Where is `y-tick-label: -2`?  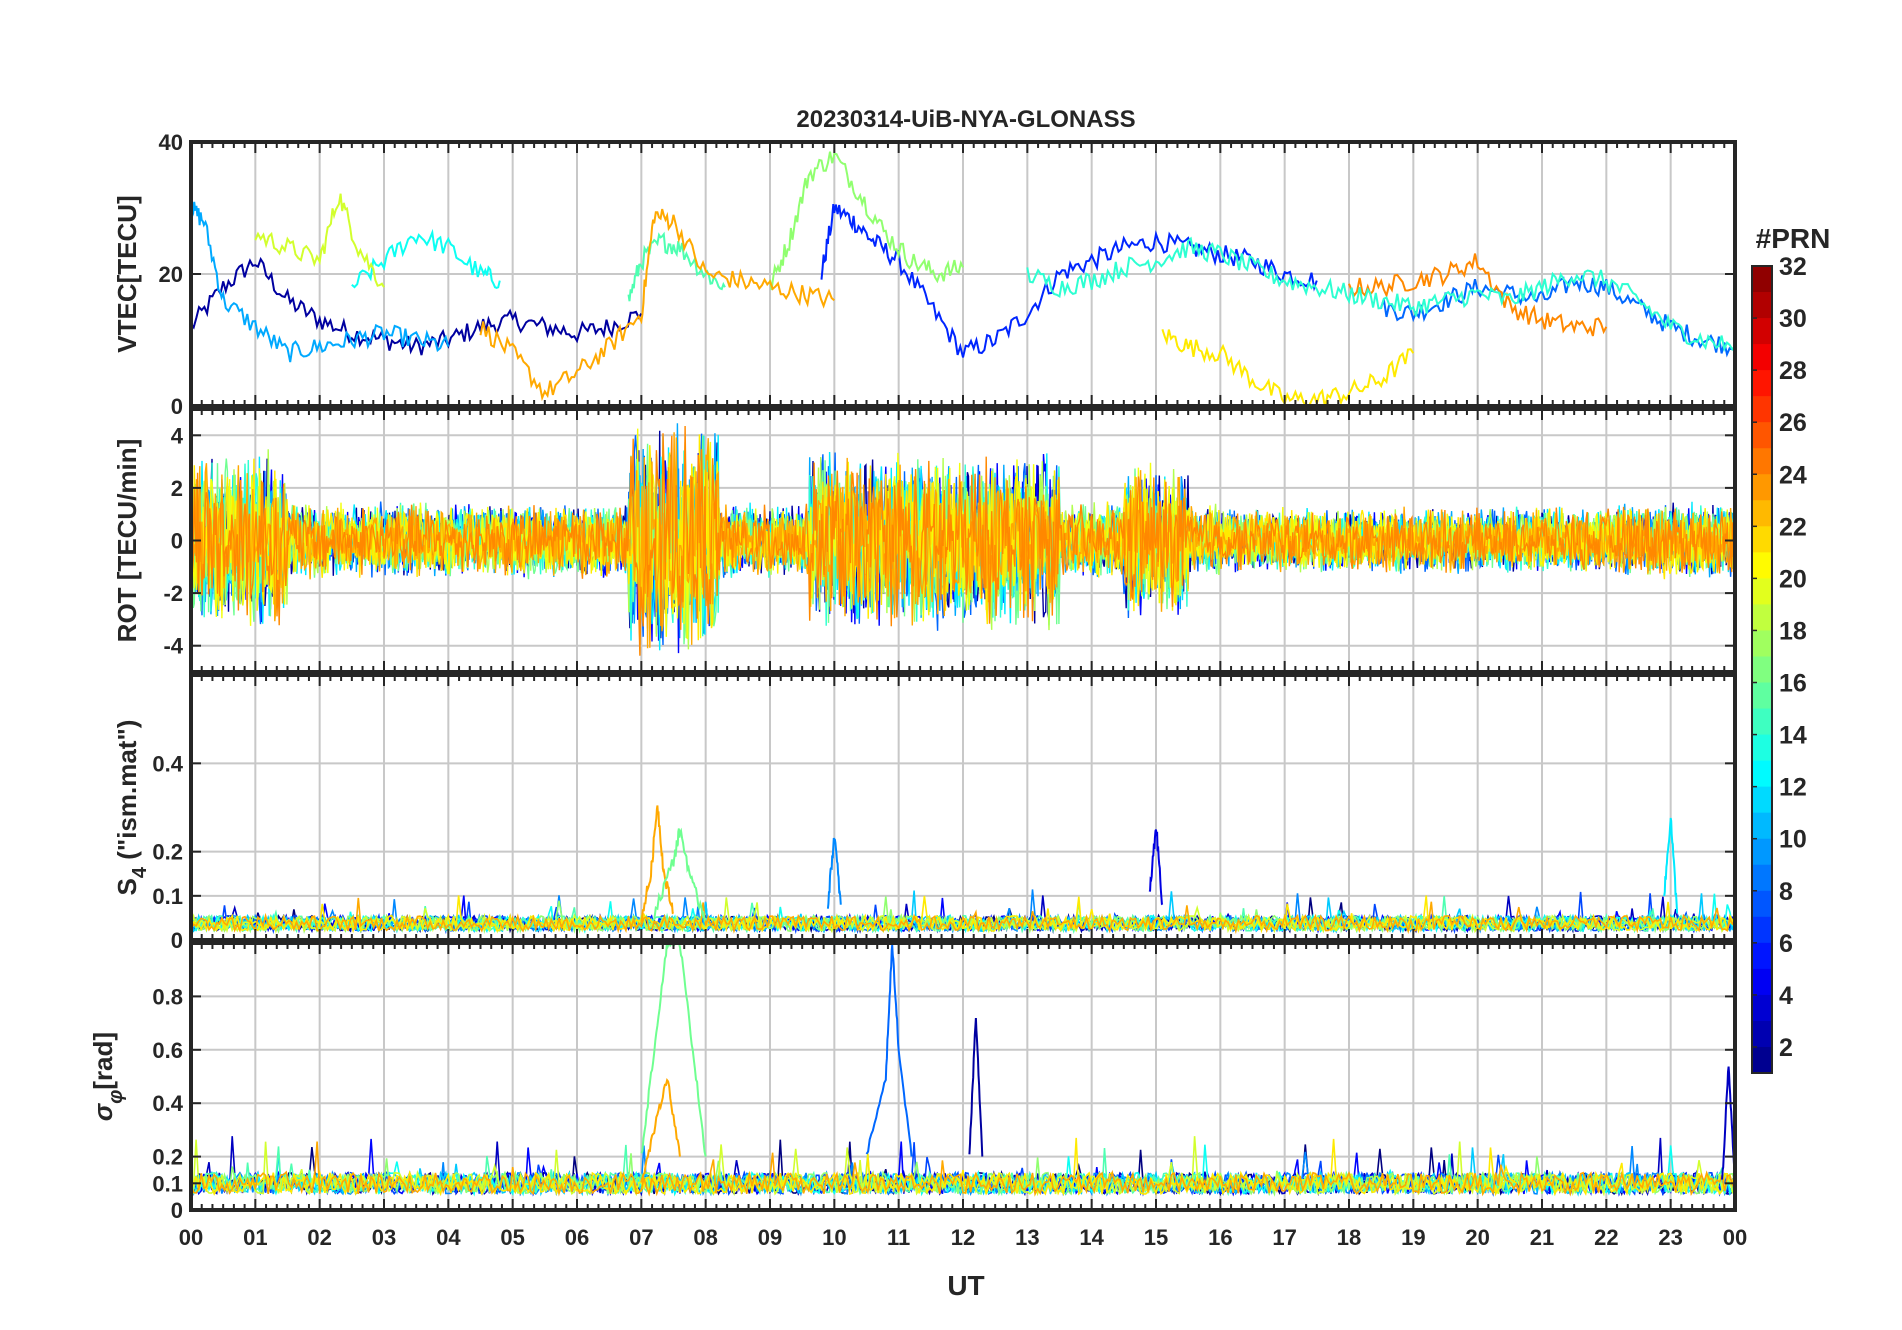
y-tick-label: -2 is located at coordinates (173, 593).